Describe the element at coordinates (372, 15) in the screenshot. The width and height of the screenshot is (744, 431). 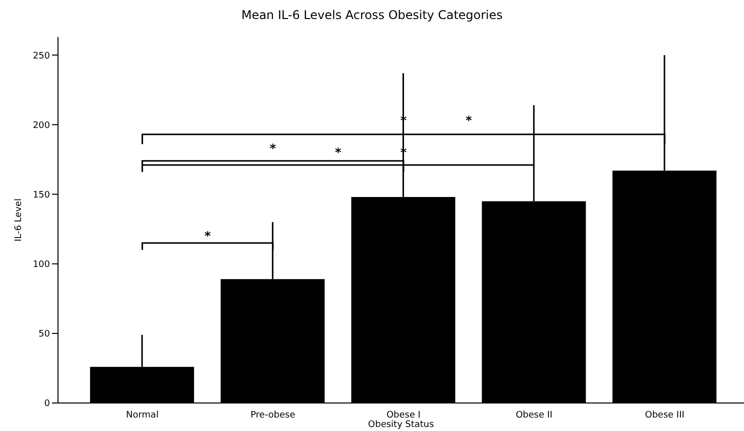
I see `chart-title: Mean IL-6 Levels Across Obesity Categories` at that location.